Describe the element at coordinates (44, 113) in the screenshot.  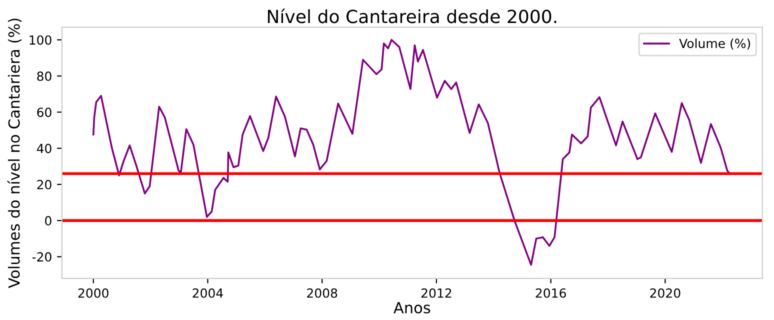
I see `y-tick-label: 60` at that location.